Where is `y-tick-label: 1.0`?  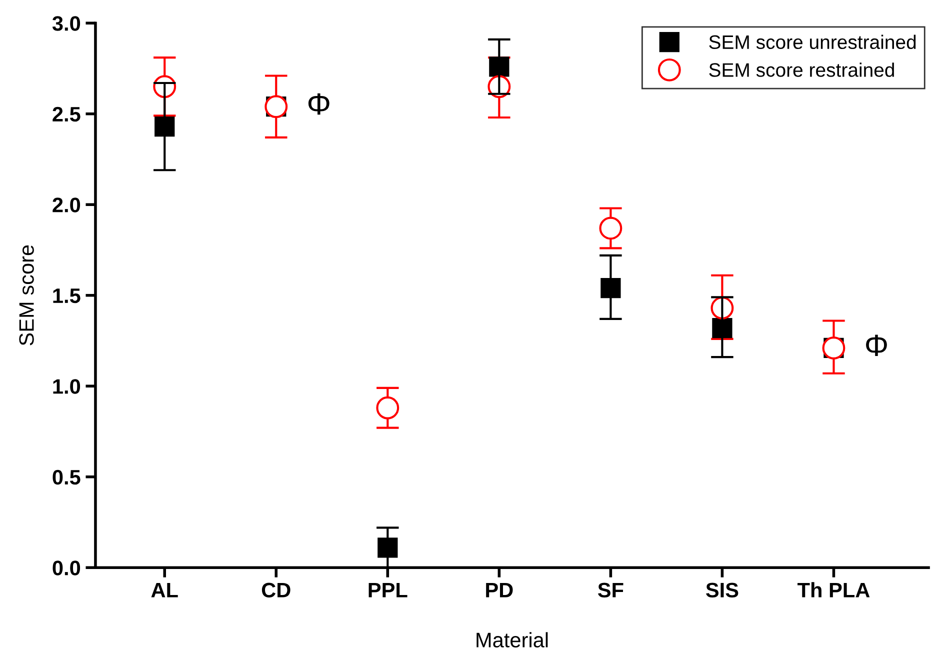 y-tick-label: 1.0 is located at coordinates (66, 386).